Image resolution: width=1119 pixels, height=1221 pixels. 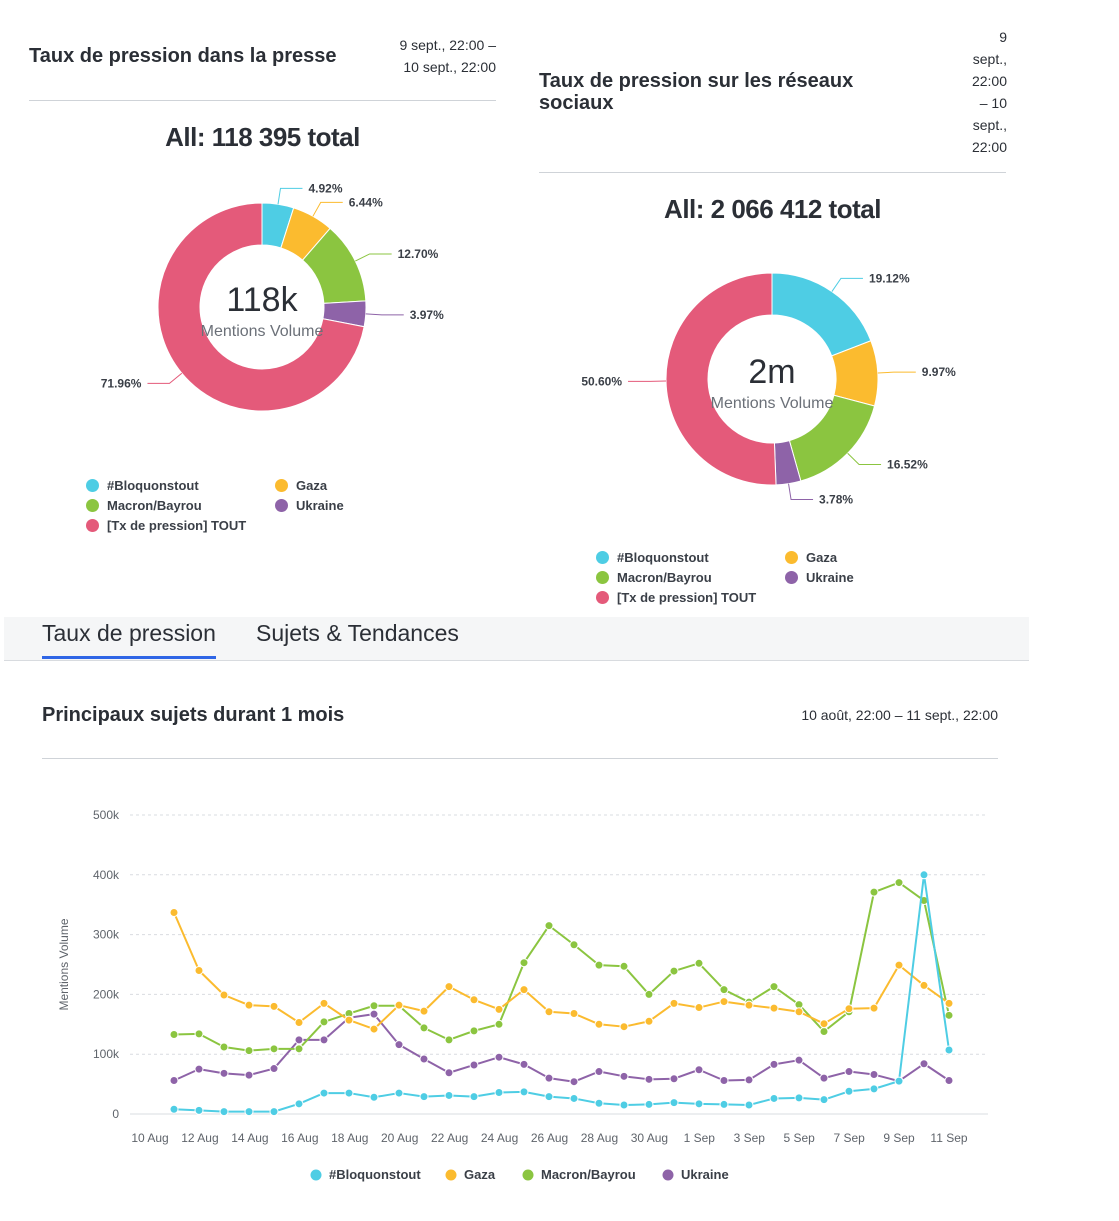 What do you see at coordinates (588, 1174) in the screenshot?
I see `legend-item-label: Macron/Bayrou` at bounding box center [588, 1174].